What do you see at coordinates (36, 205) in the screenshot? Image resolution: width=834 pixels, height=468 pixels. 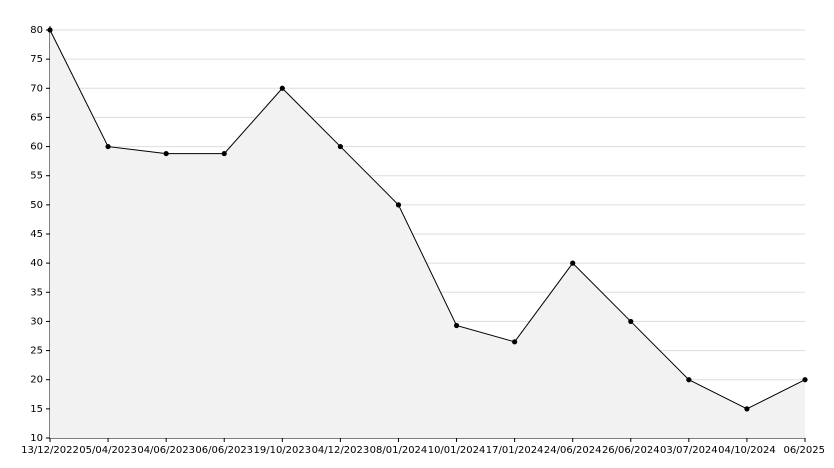 I see `y-tick-label: 50` at bounding box center [36, 205].